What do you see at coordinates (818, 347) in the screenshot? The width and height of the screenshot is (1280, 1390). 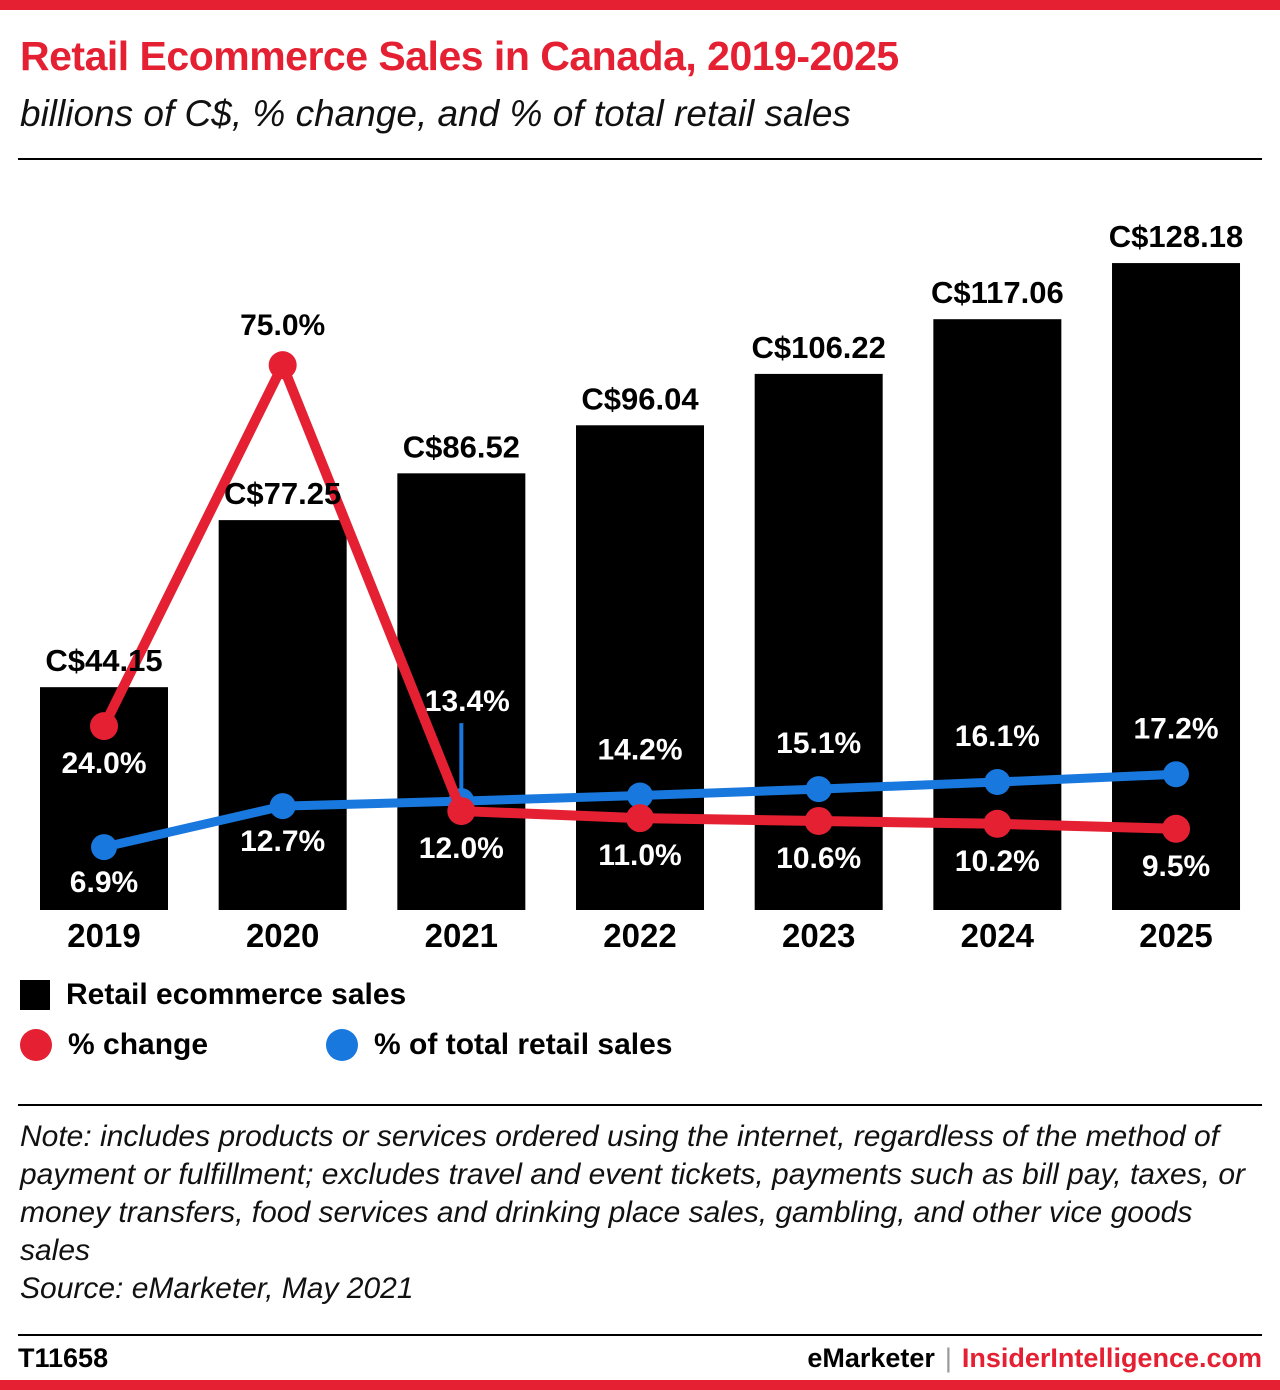 I see `bar-value-label: C$106.22` at bounding box center [818, 347].